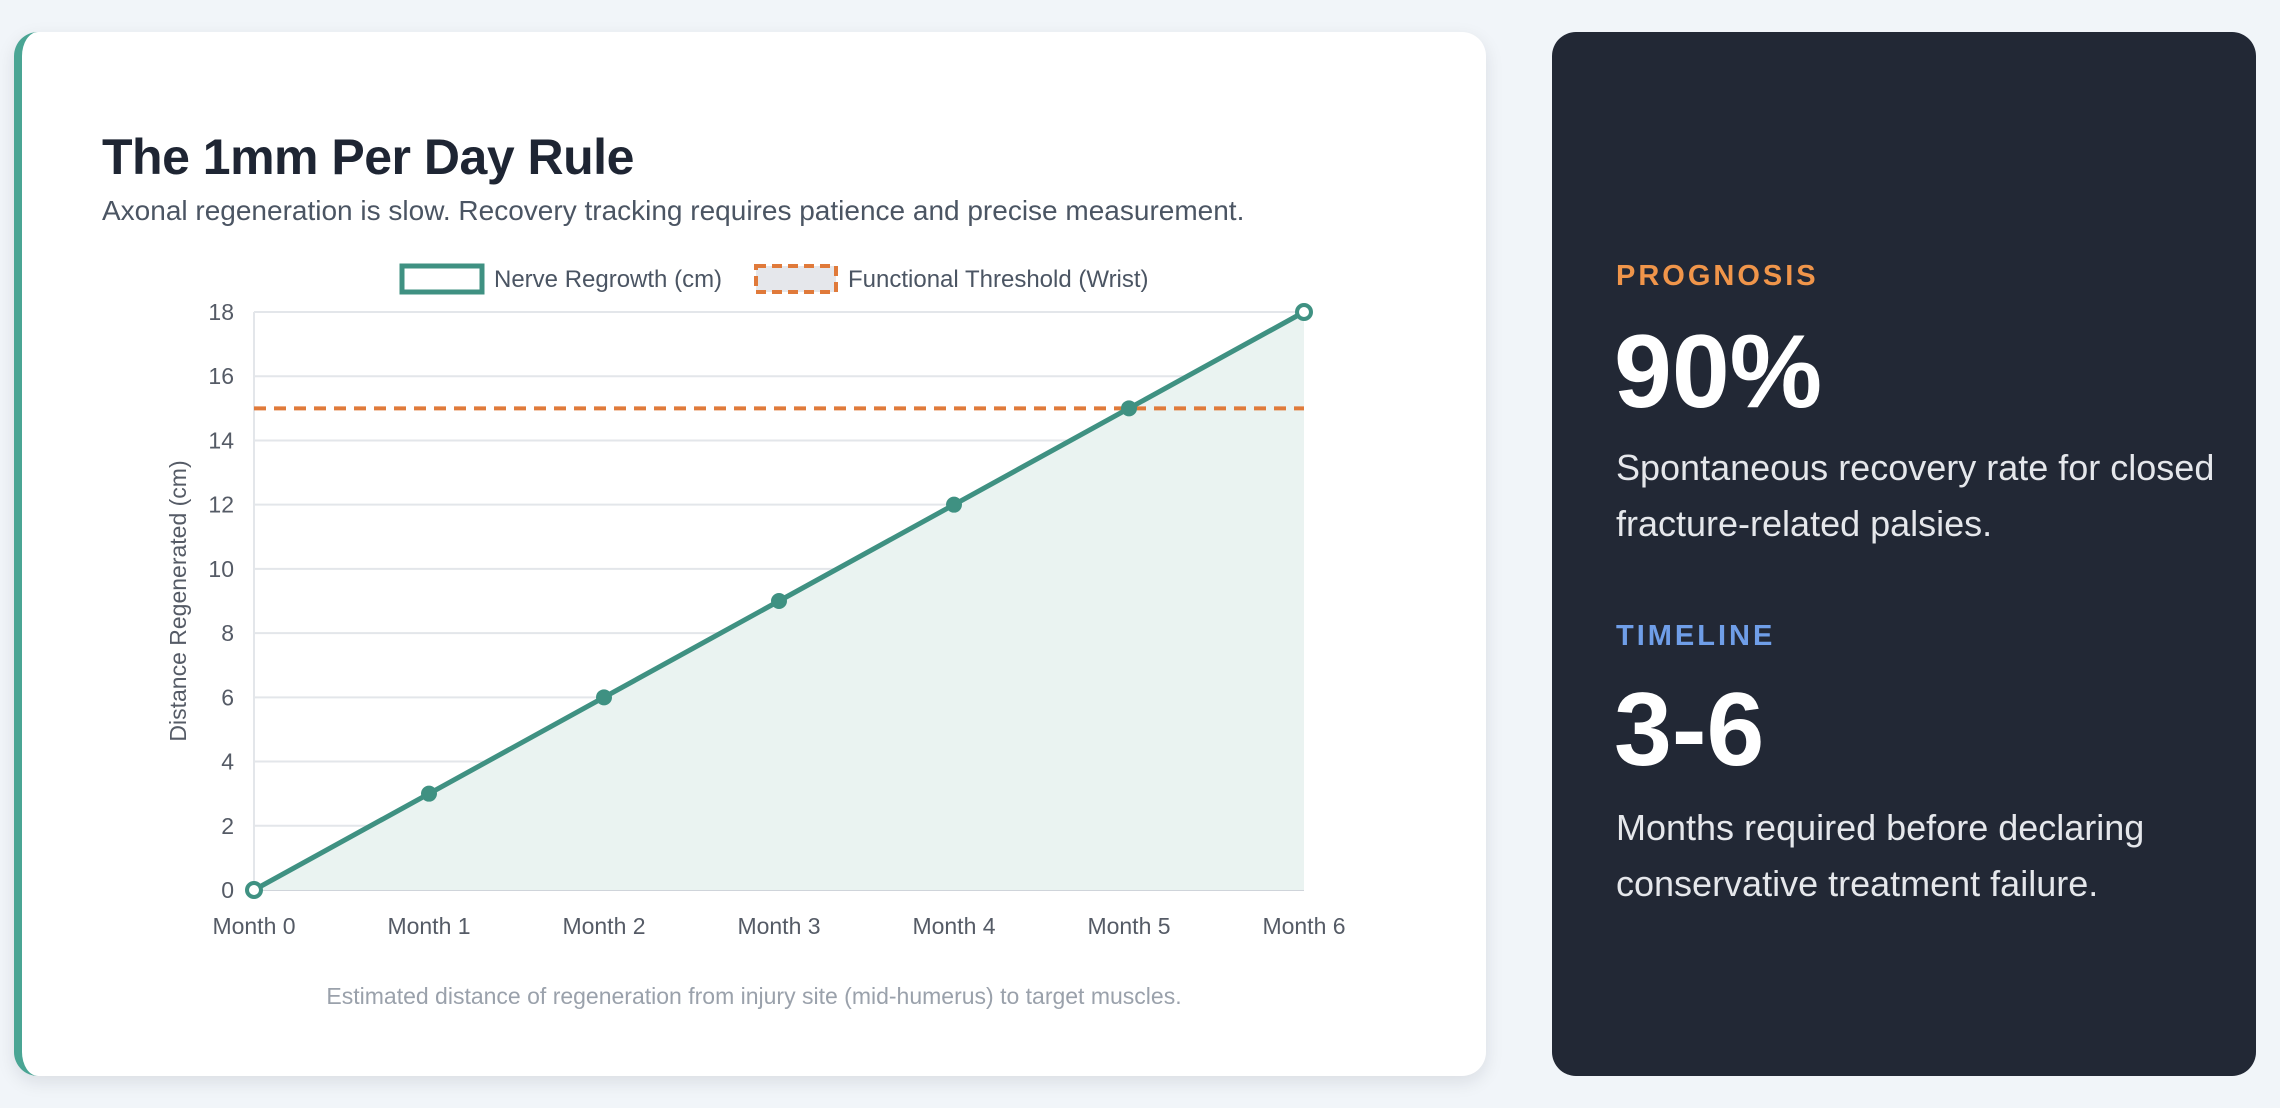 The height and width of the screenshot is (1108, 2280). Describe the element at coordinates (1718, 372) in the screenshot. I see `prognosis-value: 90%` at that location.